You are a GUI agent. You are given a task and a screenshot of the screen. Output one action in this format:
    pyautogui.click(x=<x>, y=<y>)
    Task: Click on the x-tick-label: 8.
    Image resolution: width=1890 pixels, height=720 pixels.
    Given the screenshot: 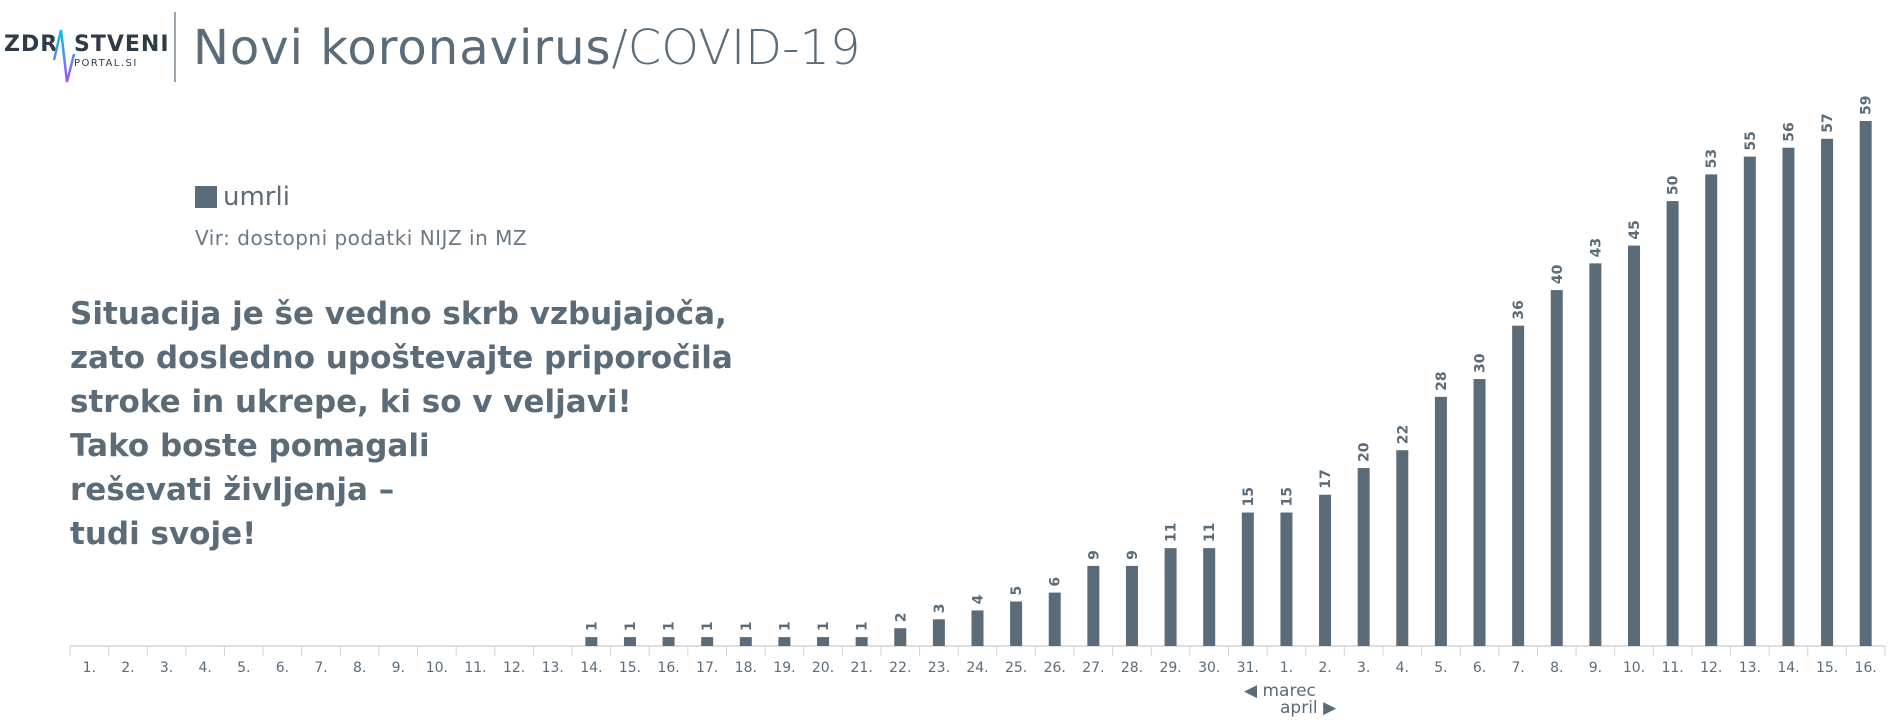 What is the action you would take?
    pyautogui.click(x=1556, y=668)
    